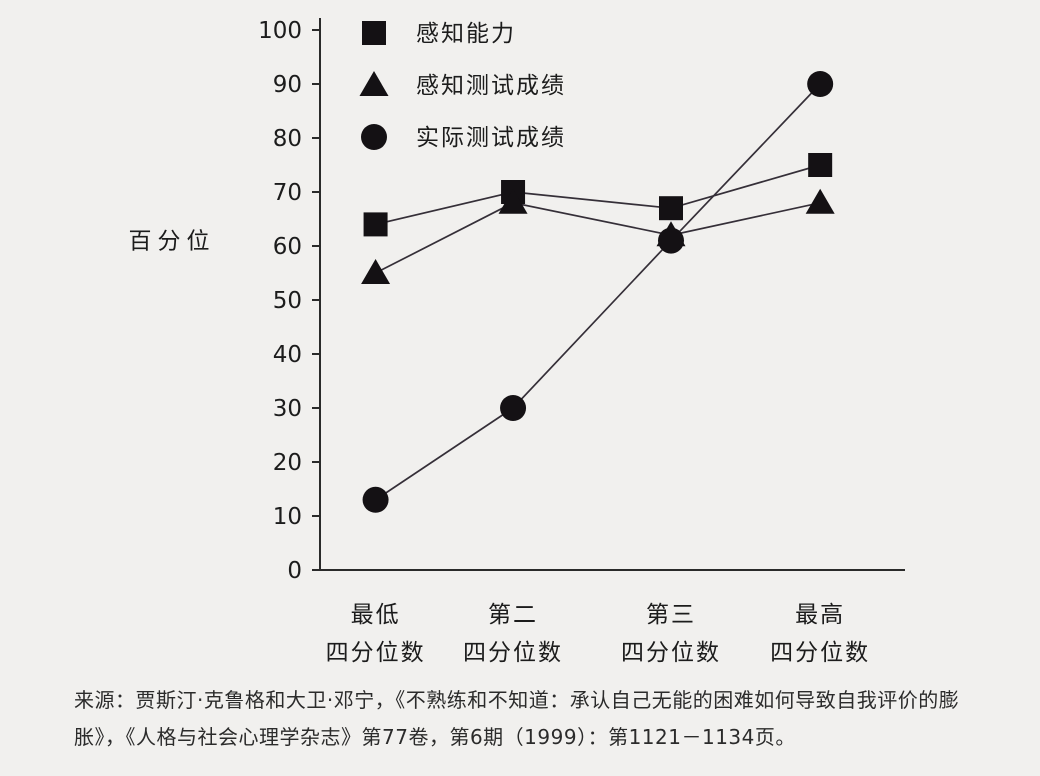 The height and width of the screenshot is (776, 1040). I want to click on y-tick-label: 70, so click(287, 193).